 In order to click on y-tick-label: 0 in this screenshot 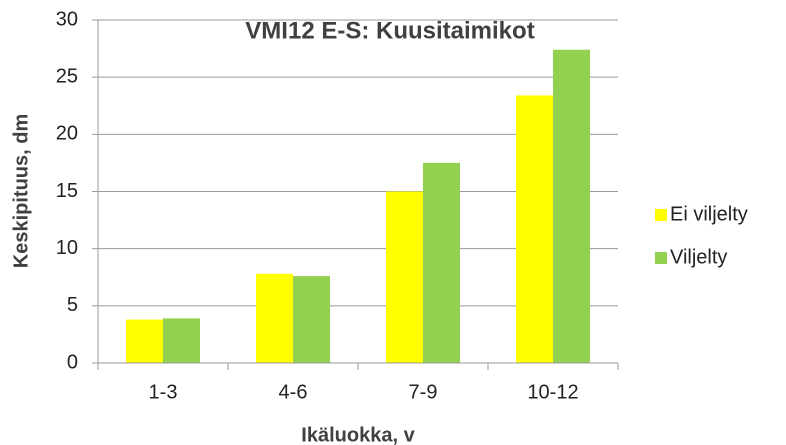, I will do `click(72, 362)`.